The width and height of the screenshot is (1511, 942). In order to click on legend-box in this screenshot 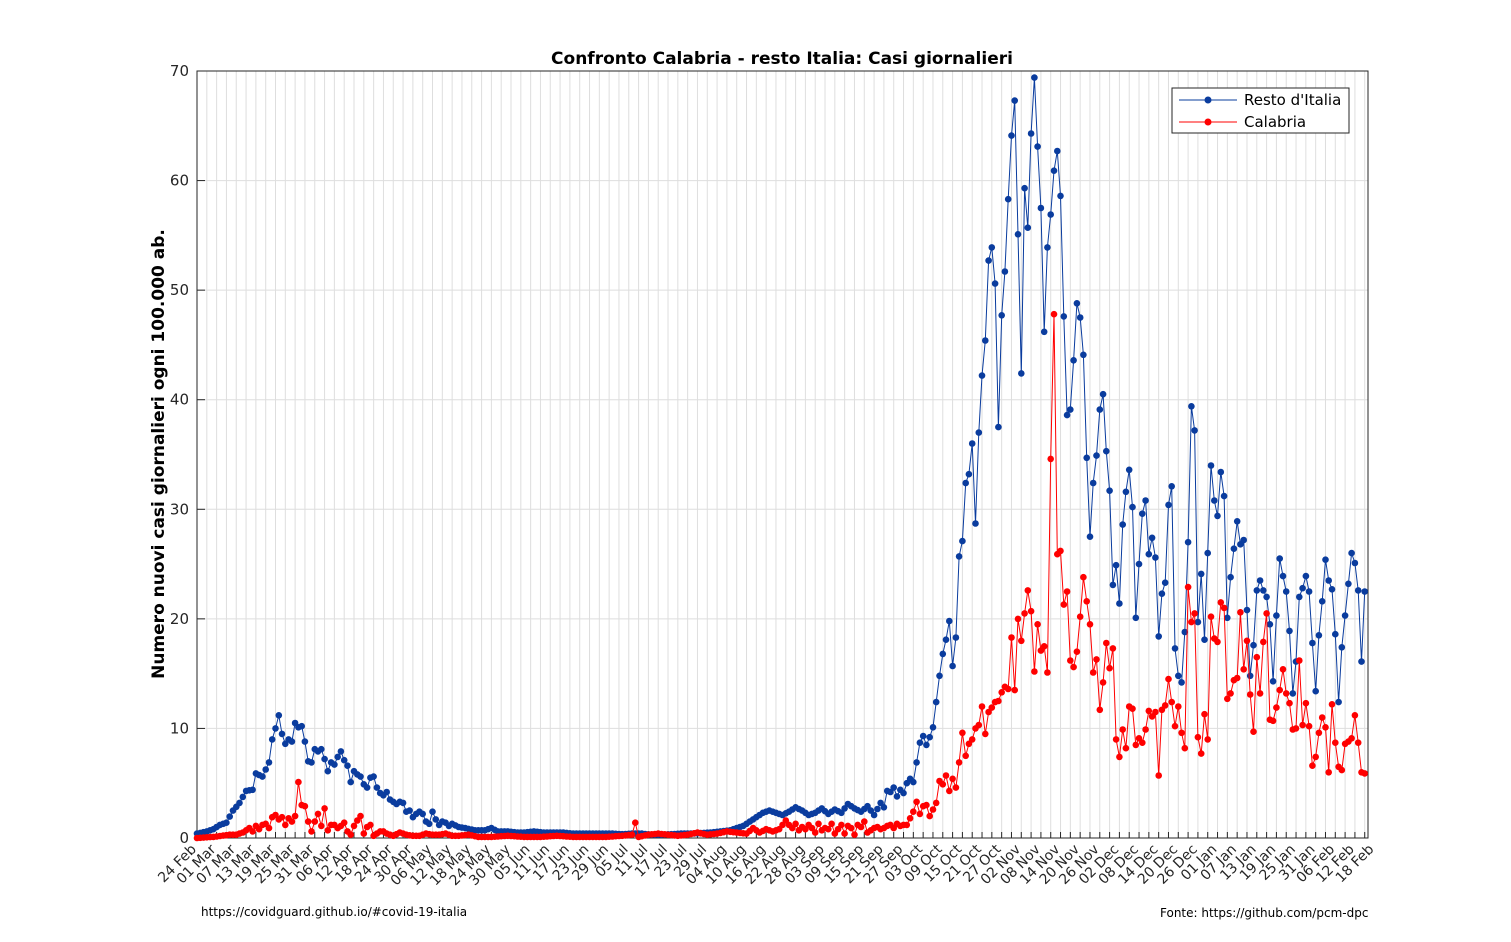, I will do `click(1260, 110)`.